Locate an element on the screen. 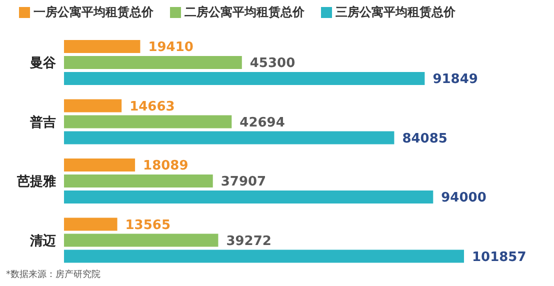 This screenshot has width=554, height=286. data-label: 37907 is located at coordinates (243, 182).